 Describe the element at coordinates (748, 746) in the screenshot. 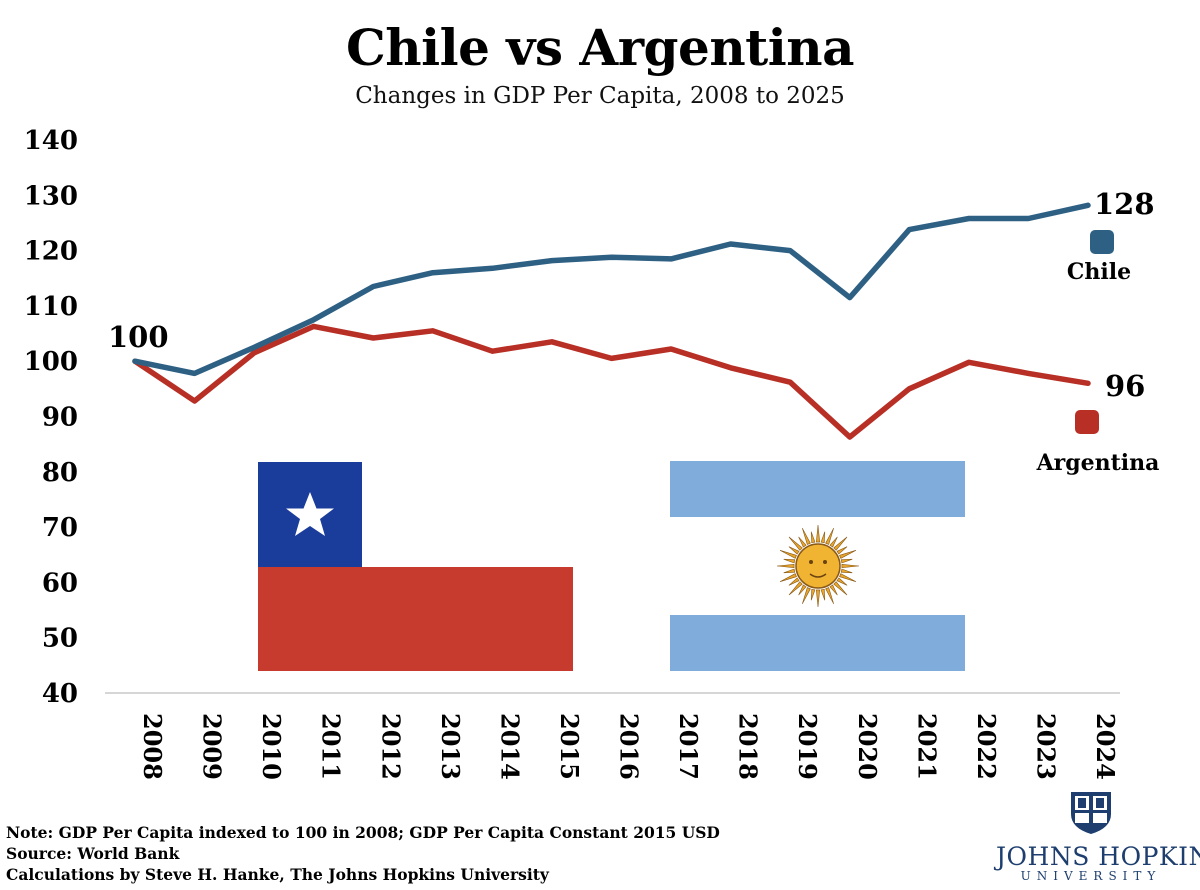

I see `x-tick-label: 2018` at that location.